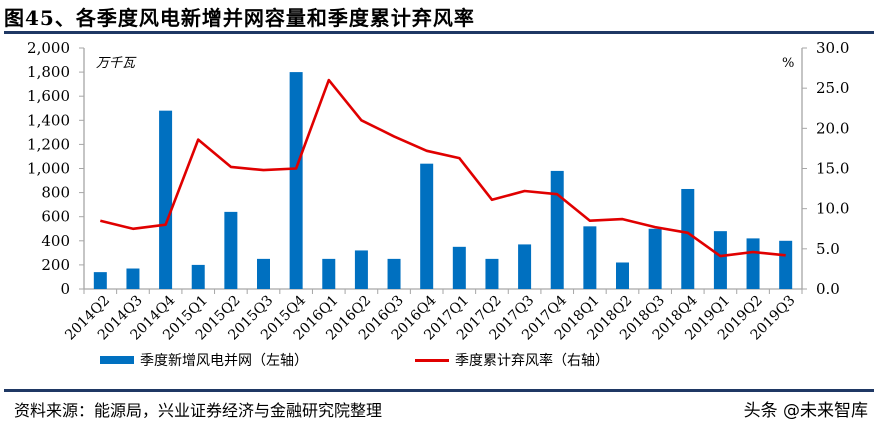 This screenshot has height=432, width=878. What do you see at coordinates (55, 241) in the screenshot?
I see `left-tick-label: 400` at bounding box center [55, 241].